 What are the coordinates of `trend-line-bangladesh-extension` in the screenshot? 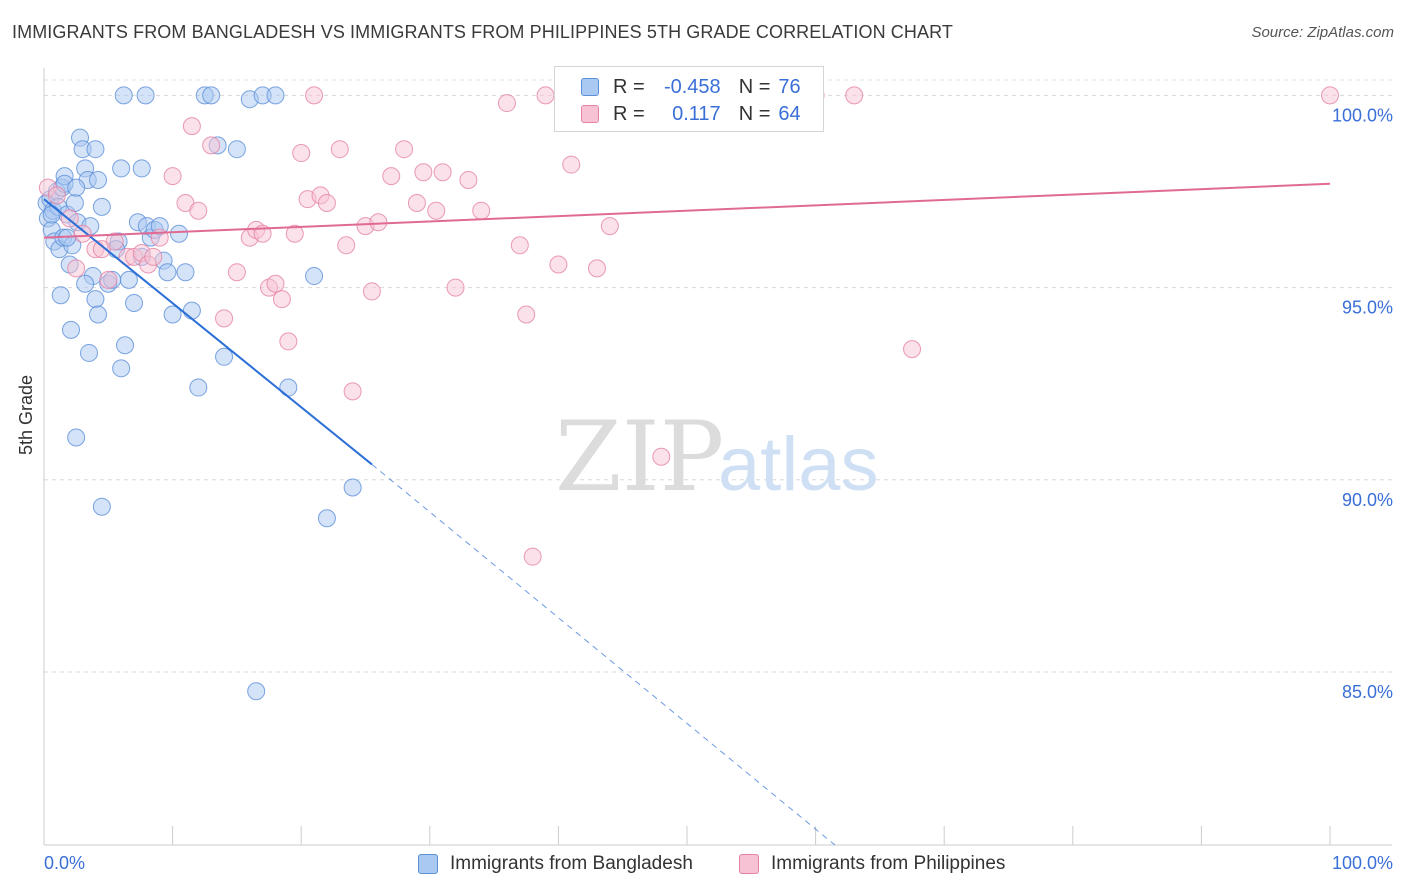 It's located at (603, 655).